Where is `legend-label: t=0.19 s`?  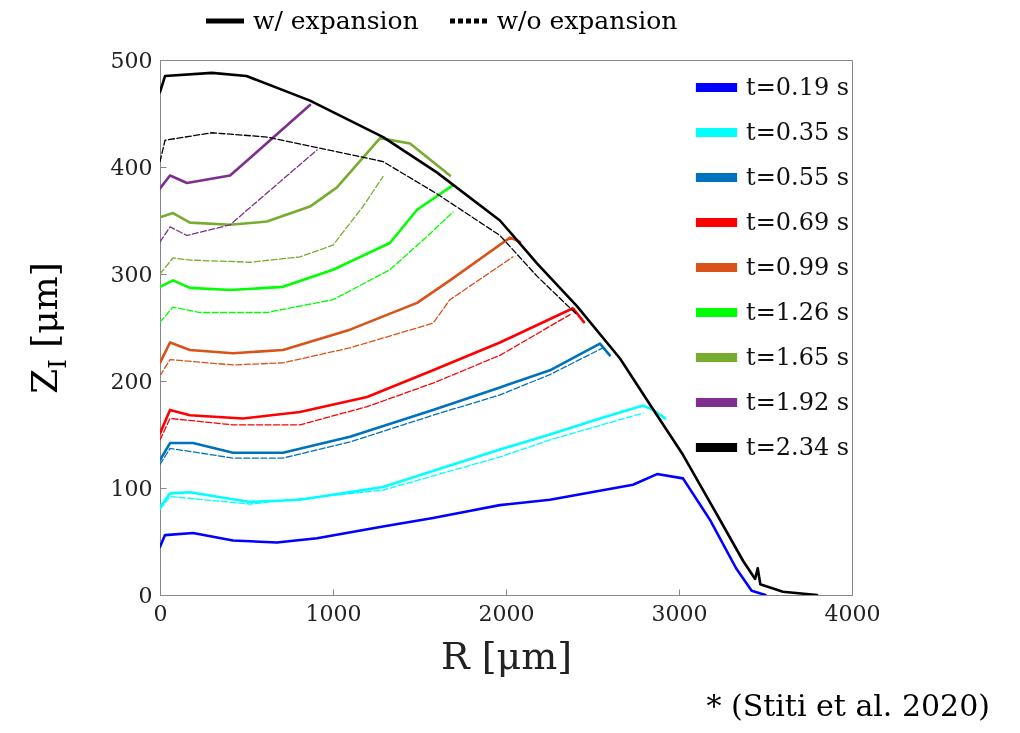
legend-label: t=0.19 s is located at coordinates (798, 86).